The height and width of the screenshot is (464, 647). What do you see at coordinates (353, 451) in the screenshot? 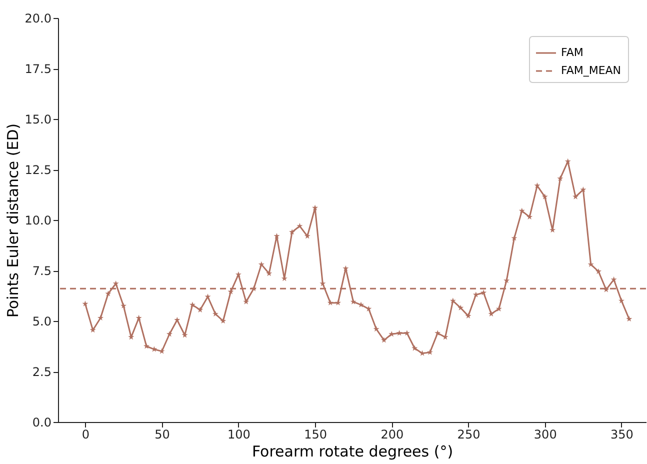
I see `x-axis-title: Forearm rotate degrees (°)` at bounding box center [353, 451].